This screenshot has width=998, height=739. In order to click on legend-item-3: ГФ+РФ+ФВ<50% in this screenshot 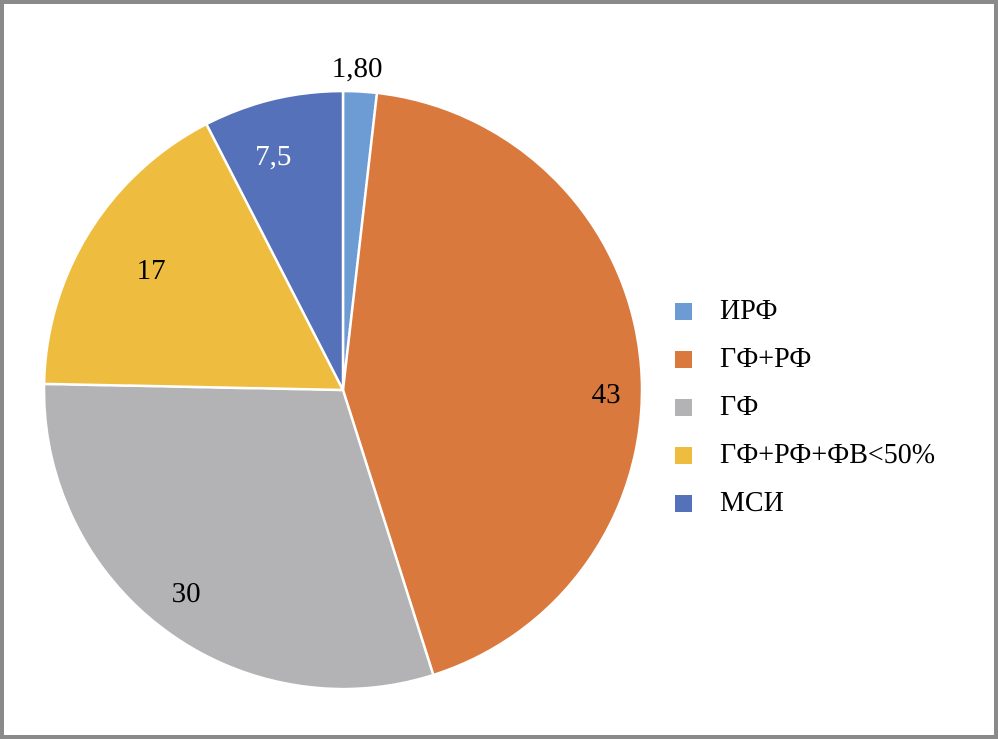, I will do `click(805, 455)`.